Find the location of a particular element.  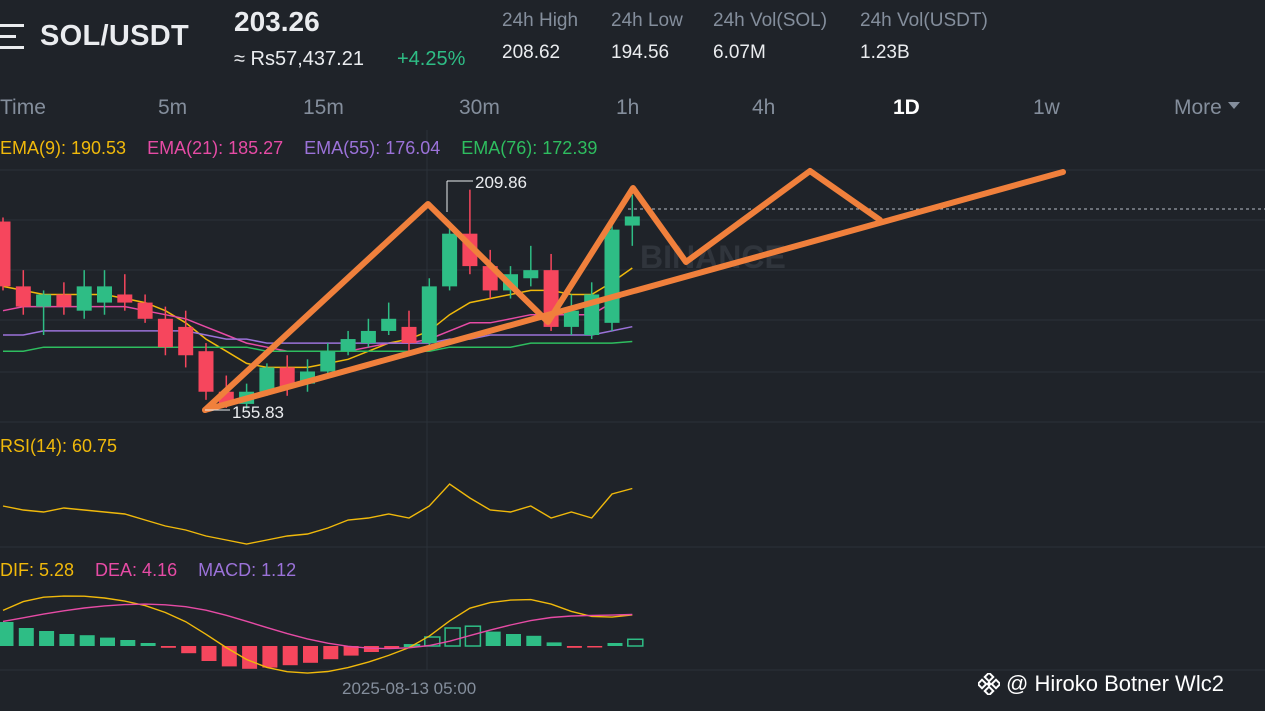

ema-9-label: EMA(9): 190.53 is located at coordinates (63, 148).